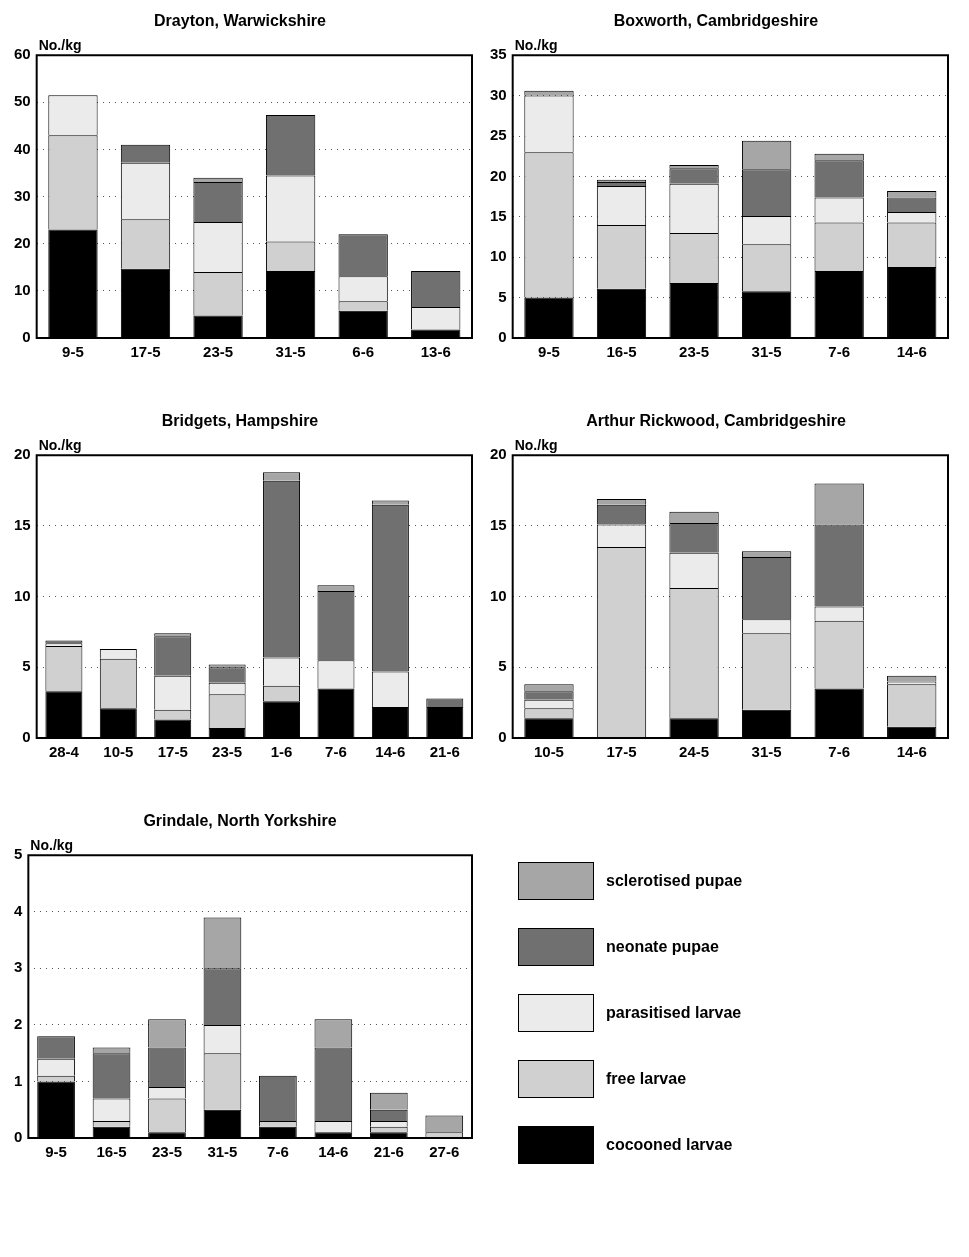 The width and height of the screenshot is (969, 1257). Describe the element at coordinates (18, 1024) in the screenshot. I see `y-tick-label: 2` at that location.